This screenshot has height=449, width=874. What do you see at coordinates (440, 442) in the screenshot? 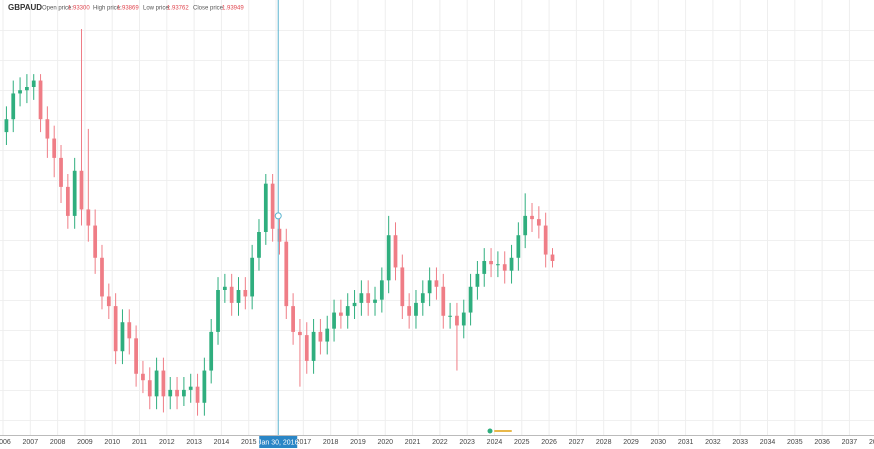
I see `x-tick-label: 2022` at bounding box center [440, 442].